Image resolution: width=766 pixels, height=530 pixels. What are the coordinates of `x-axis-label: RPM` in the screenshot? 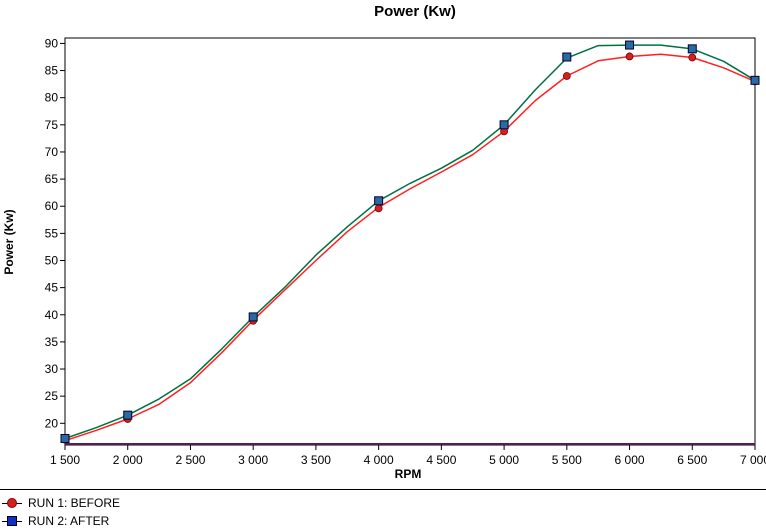 It's located at (408, 474).